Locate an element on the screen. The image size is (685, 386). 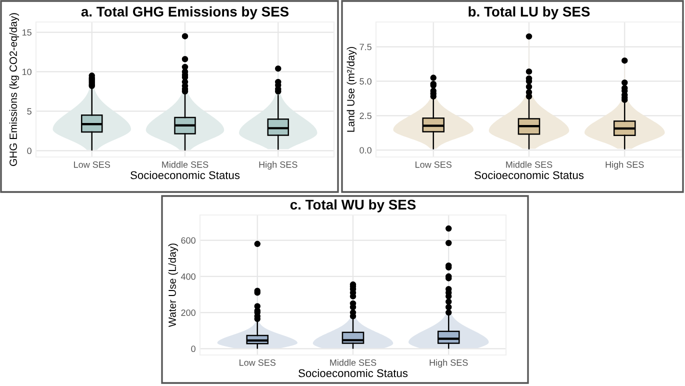
y-axis-title: GHG Emissions (kg CO2-eq/day) is located at coordinates (14, 89).